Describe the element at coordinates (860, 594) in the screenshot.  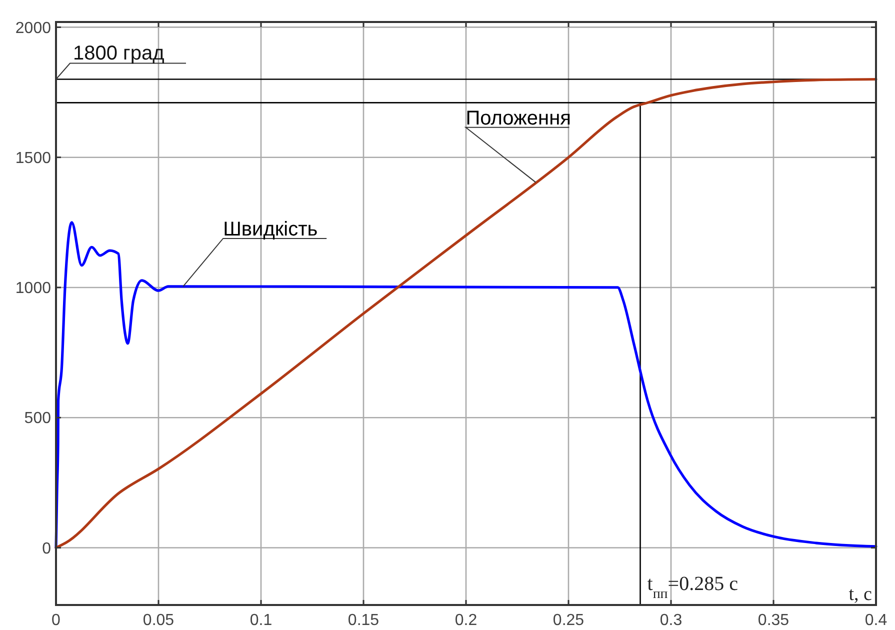
I see `x-axis-title: t, с` at that location.